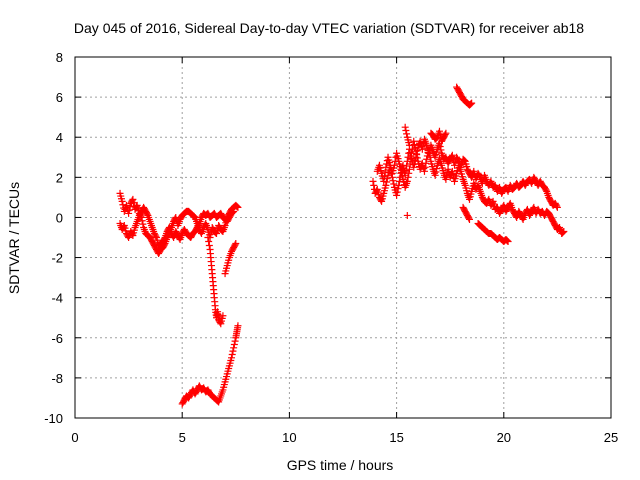 The image size is (640, 480). I want to click on x-tick-labels: 0 5 10 15 20 25, so click(344, 437).